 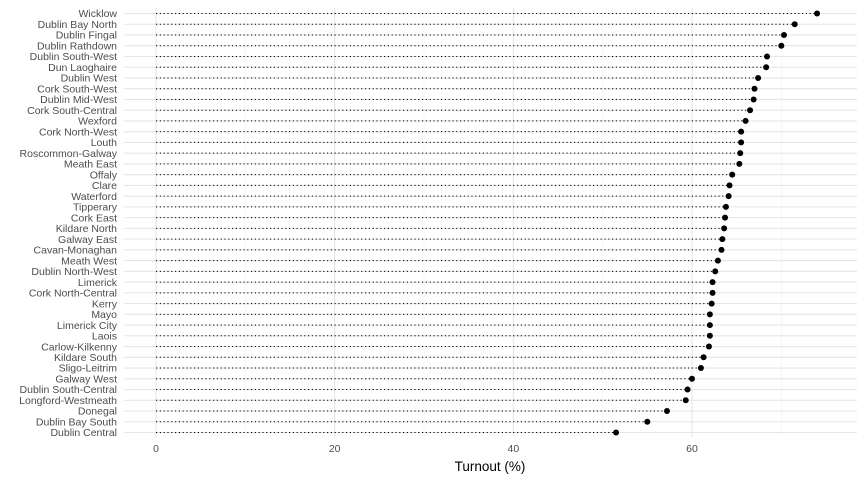 I want to click on category-label: Galway West, so click(x=86, y=379).